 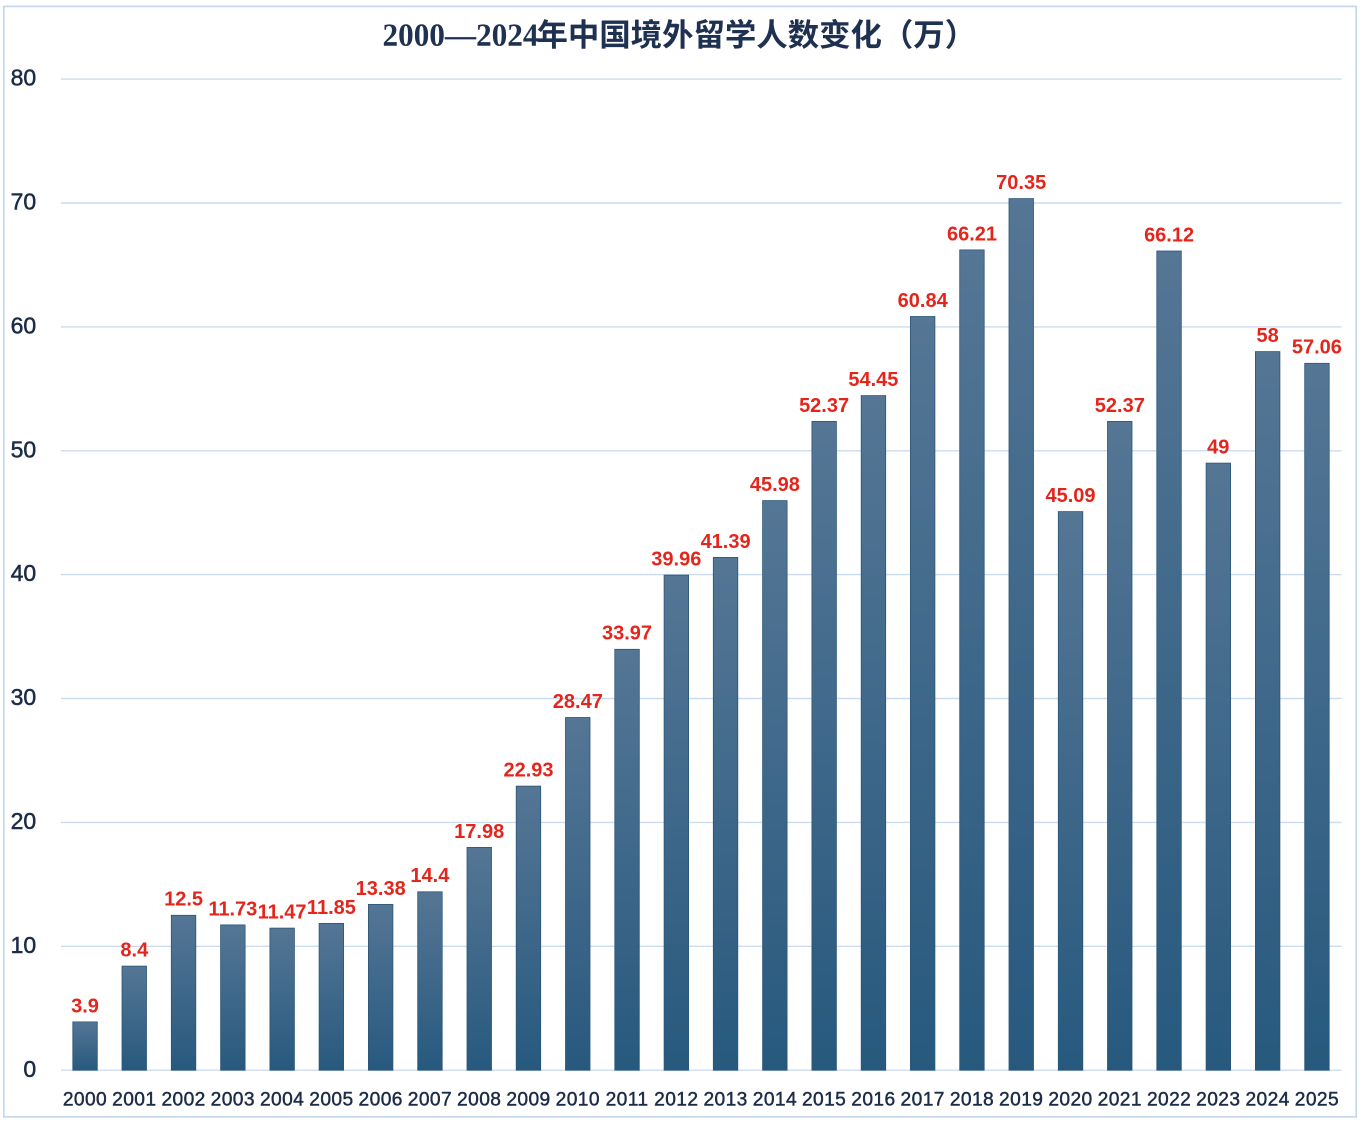 I want to click on svg-text: 2005, so click(x=331, y=1099).